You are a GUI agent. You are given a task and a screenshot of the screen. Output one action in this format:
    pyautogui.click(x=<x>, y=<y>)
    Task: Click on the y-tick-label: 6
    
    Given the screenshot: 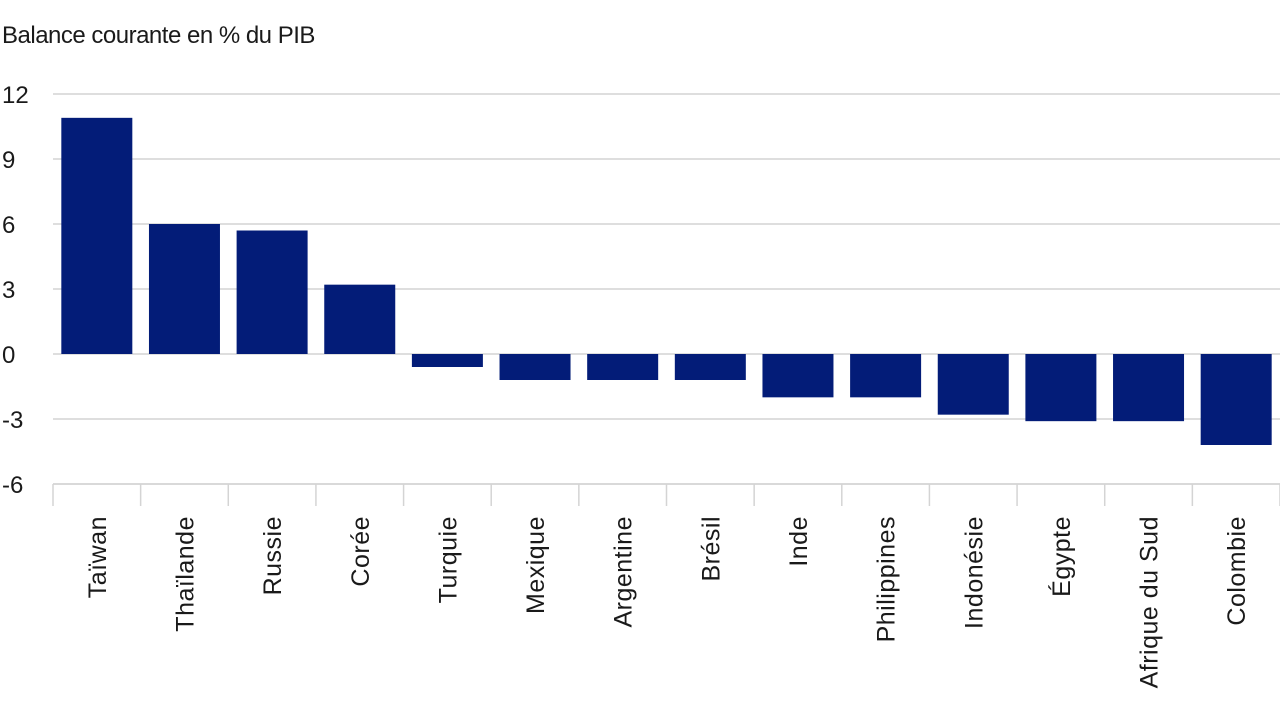 What is the action you would take?
    pyautogui.click(x=8, y=225)
    